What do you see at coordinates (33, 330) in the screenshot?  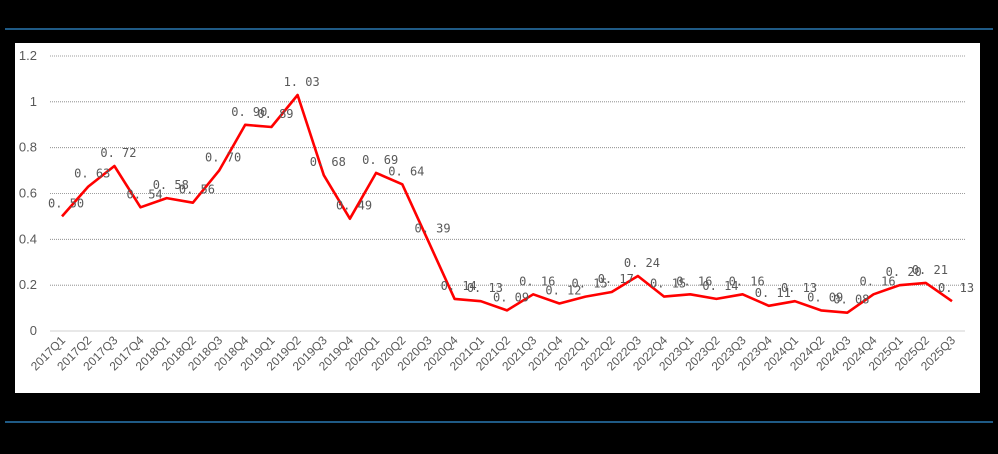 I see `y-tick-label: 0` at bounding box center [33, 330].